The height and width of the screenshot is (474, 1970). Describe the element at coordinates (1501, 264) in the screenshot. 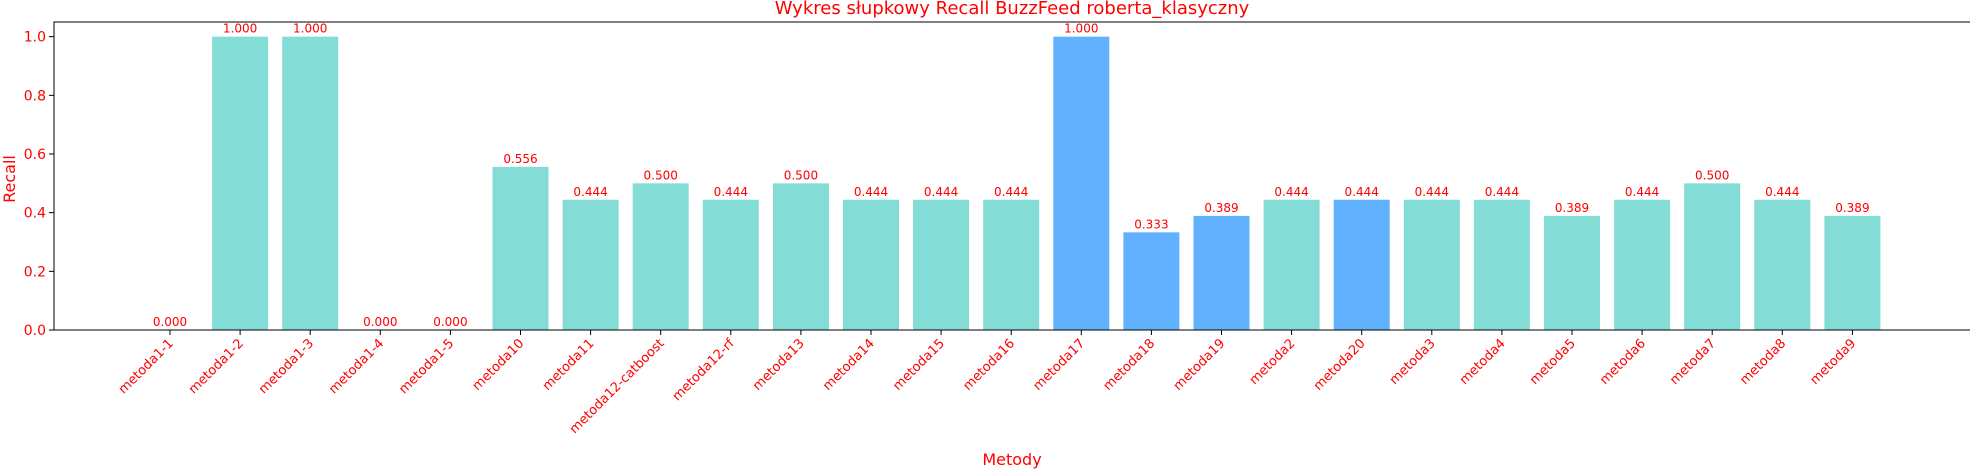

I see `bar-metoda4` at that location.